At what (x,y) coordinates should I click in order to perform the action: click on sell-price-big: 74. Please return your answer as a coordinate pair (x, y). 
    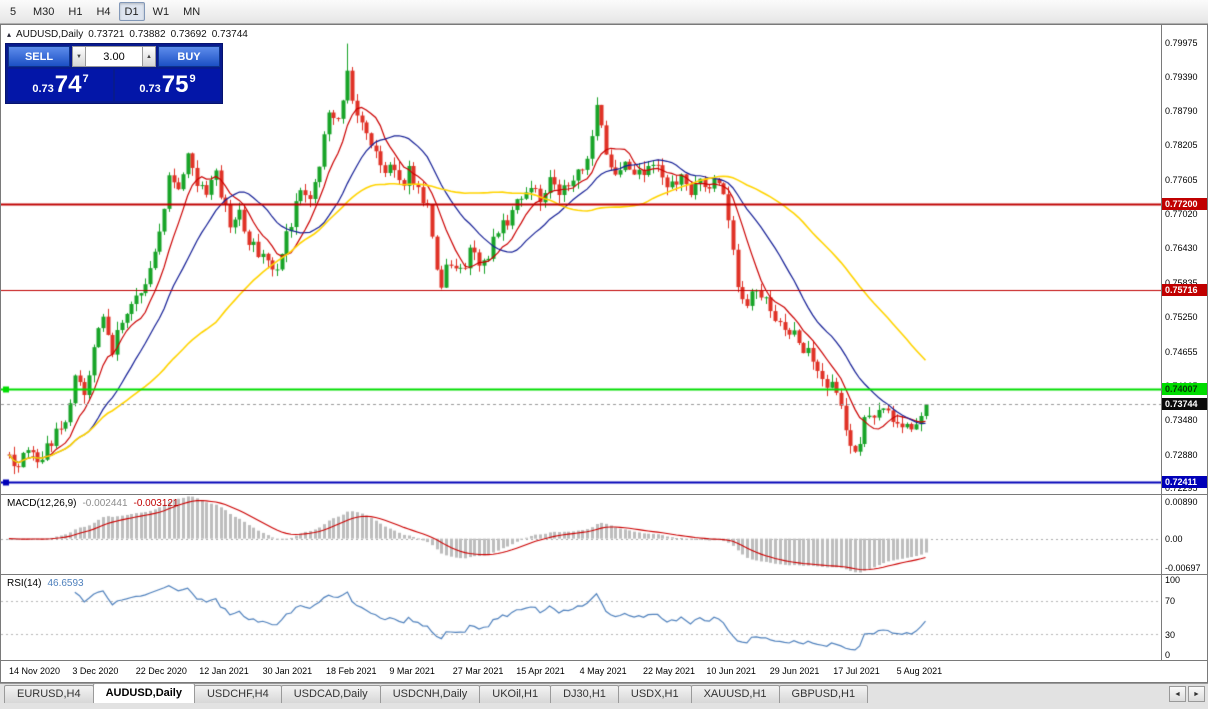
    Looking at the image, I should click on (68, 84).